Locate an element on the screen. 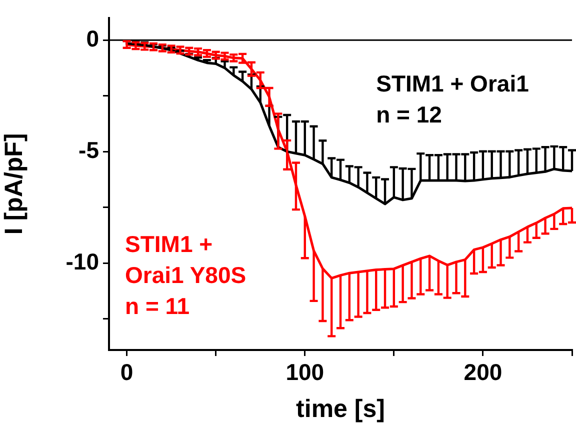 This screenshot has height=427, width=576. annotation: n = 11 is located at coordinates (157, 305).